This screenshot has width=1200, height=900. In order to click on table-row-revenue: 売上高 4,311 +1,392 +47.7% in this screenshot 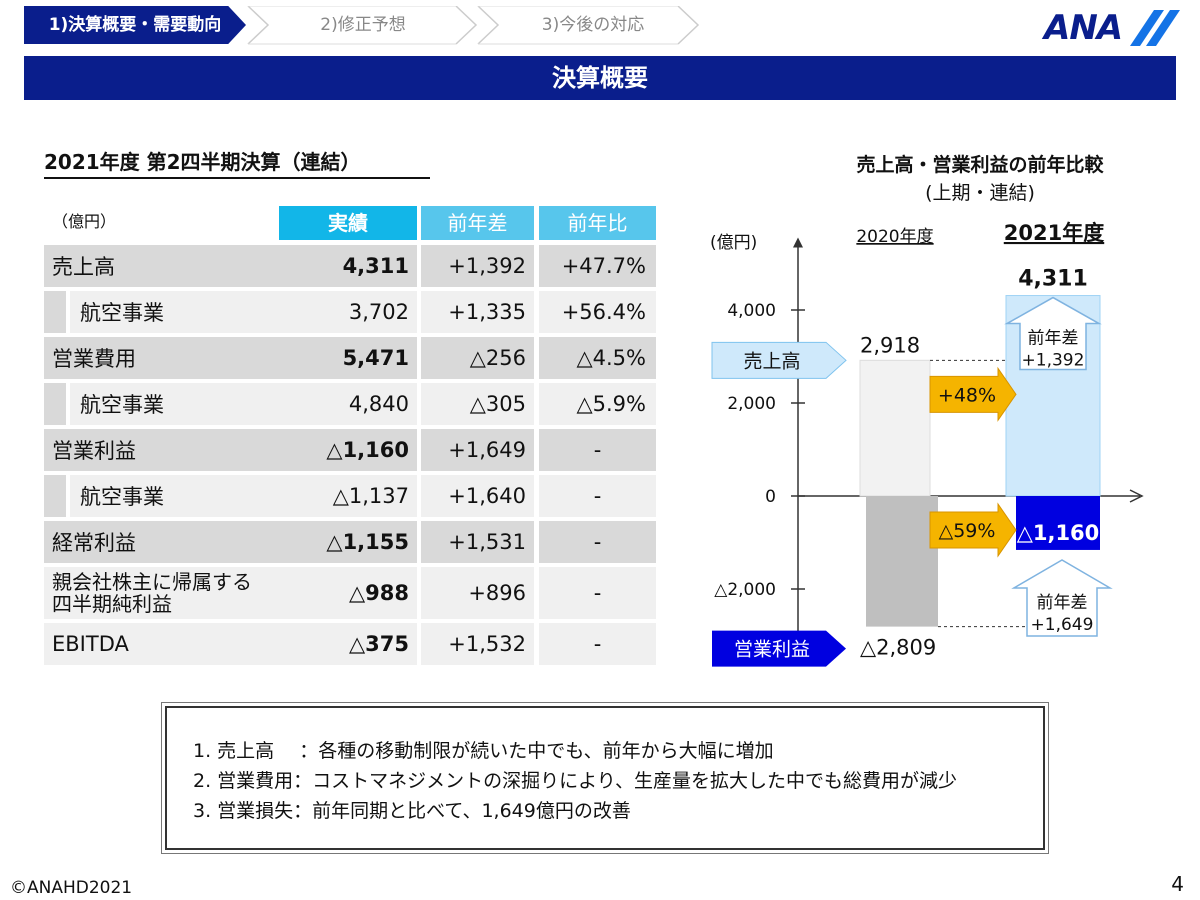, I will do `click(350, 266)`.